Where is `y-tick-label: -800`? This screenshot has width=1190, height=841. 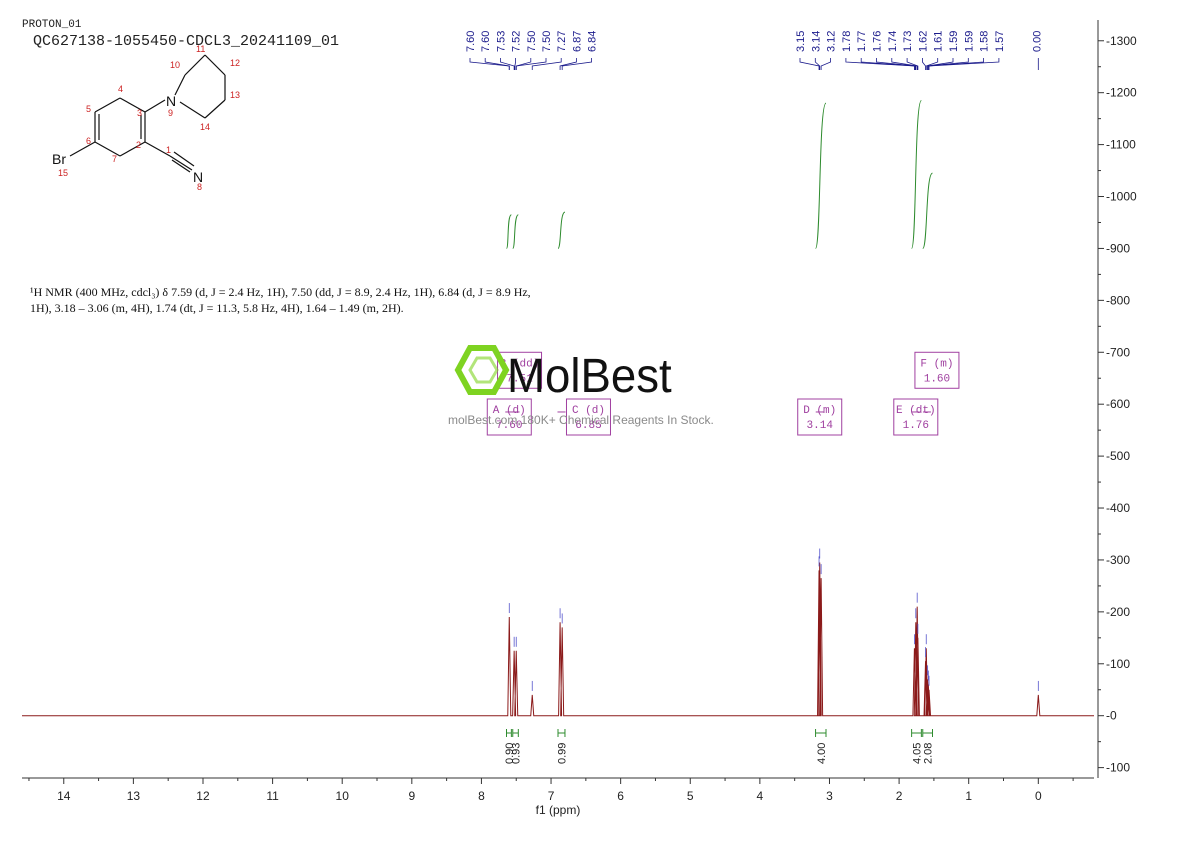 y-tick-label: -800 is located at coordinates (1118, 300).